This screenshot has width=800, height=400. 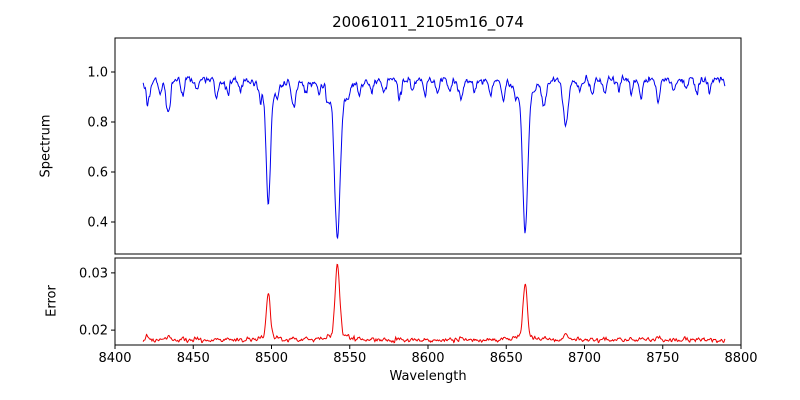 What do you see at coordinates (427, 358) in the screenshot?
I see `x-tick-label: 8600` at bounding box center [427, 358].